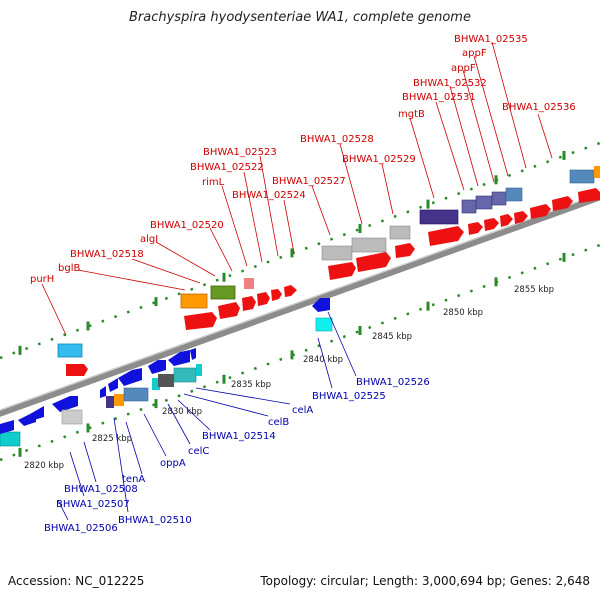 Image resolution: width=600 pixels, height=600 pixels. Describe the element at coordinates (93, 504) in the screenshot. I see `gene-label: BHWA1_02507` at that location.